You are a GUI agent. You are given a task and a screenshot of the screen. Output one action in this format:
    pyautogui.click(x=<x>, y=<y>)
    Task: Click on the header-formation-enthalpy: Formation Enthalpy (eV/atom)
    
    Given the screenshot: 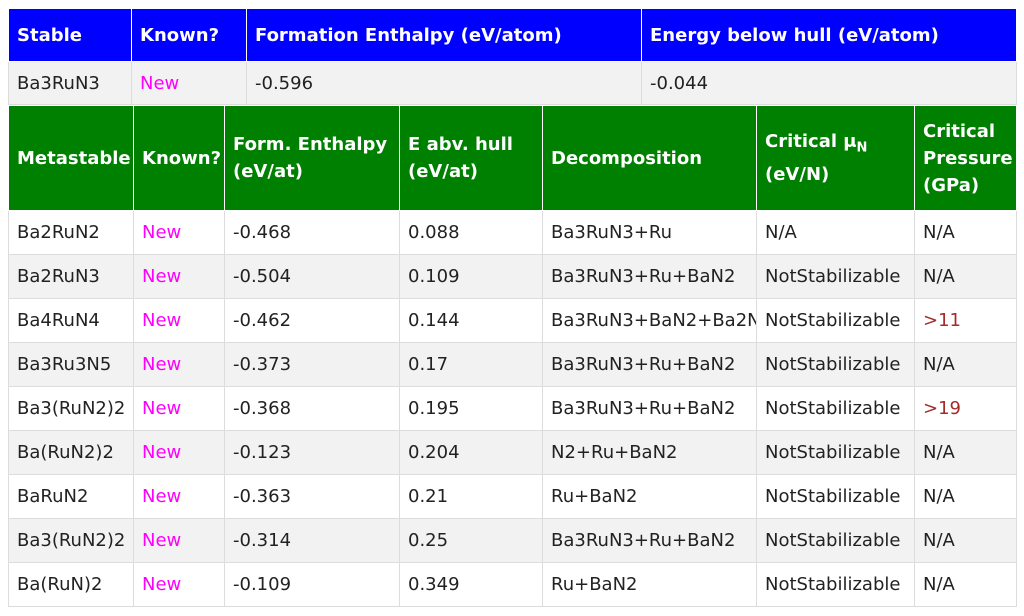 What is the action you would take?
    pyautogui.click(x=444, y=35)
    